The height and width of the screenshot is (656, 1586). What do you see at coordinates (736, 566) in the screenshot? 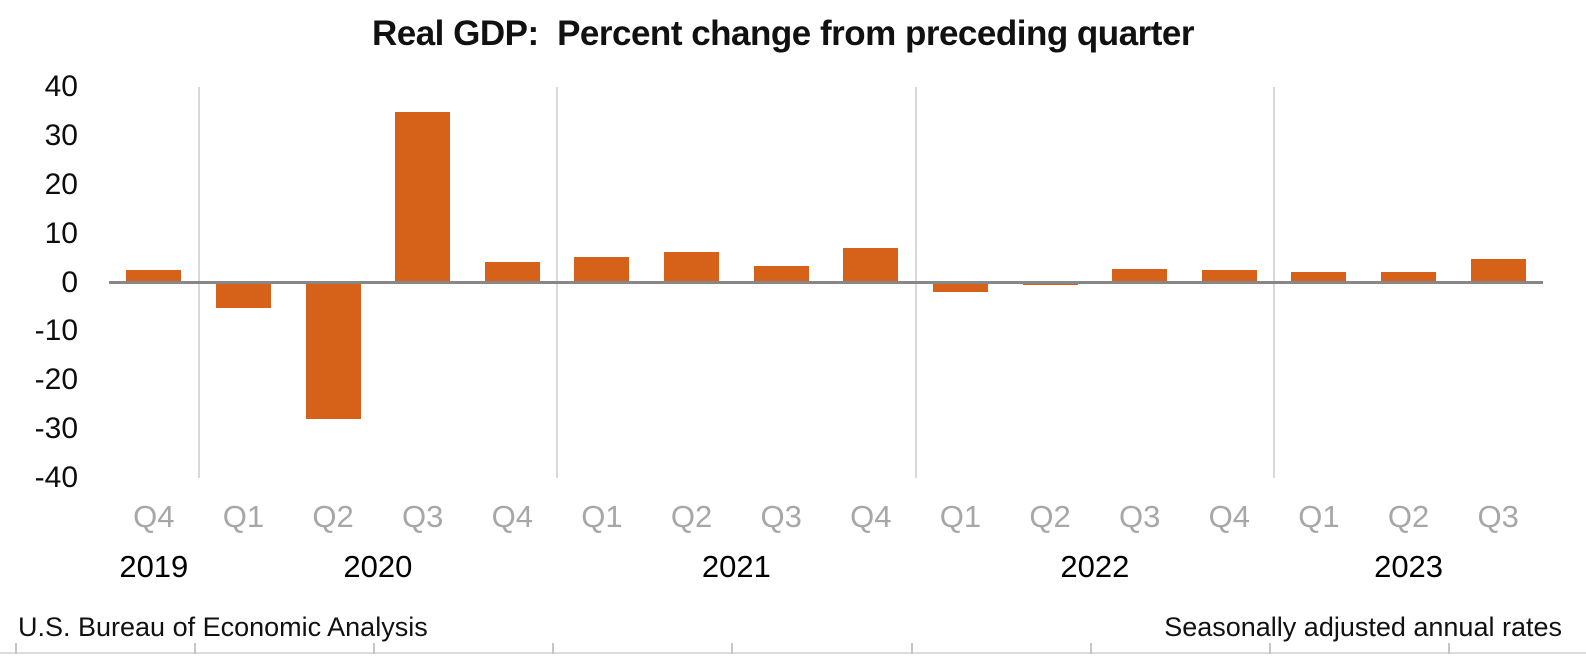
I see `x-axis-year-label: 2021` at bounding box center [736, 566].